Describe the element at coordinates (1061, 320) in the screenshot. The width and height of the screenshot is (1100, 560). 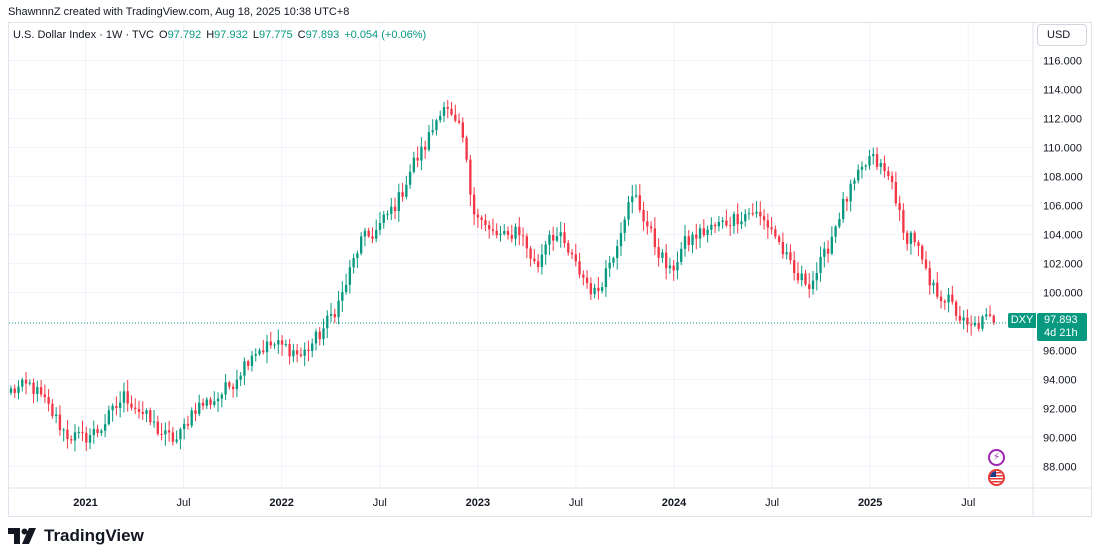
I see `last-price-value: 97.893` at that location.